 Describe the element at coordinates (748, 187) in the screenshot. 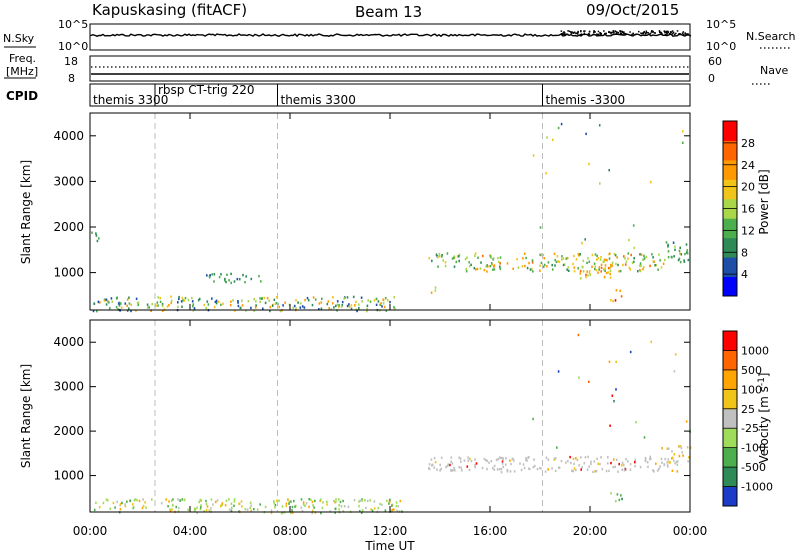

I see `colorbar-tick-label: 20` at that location.